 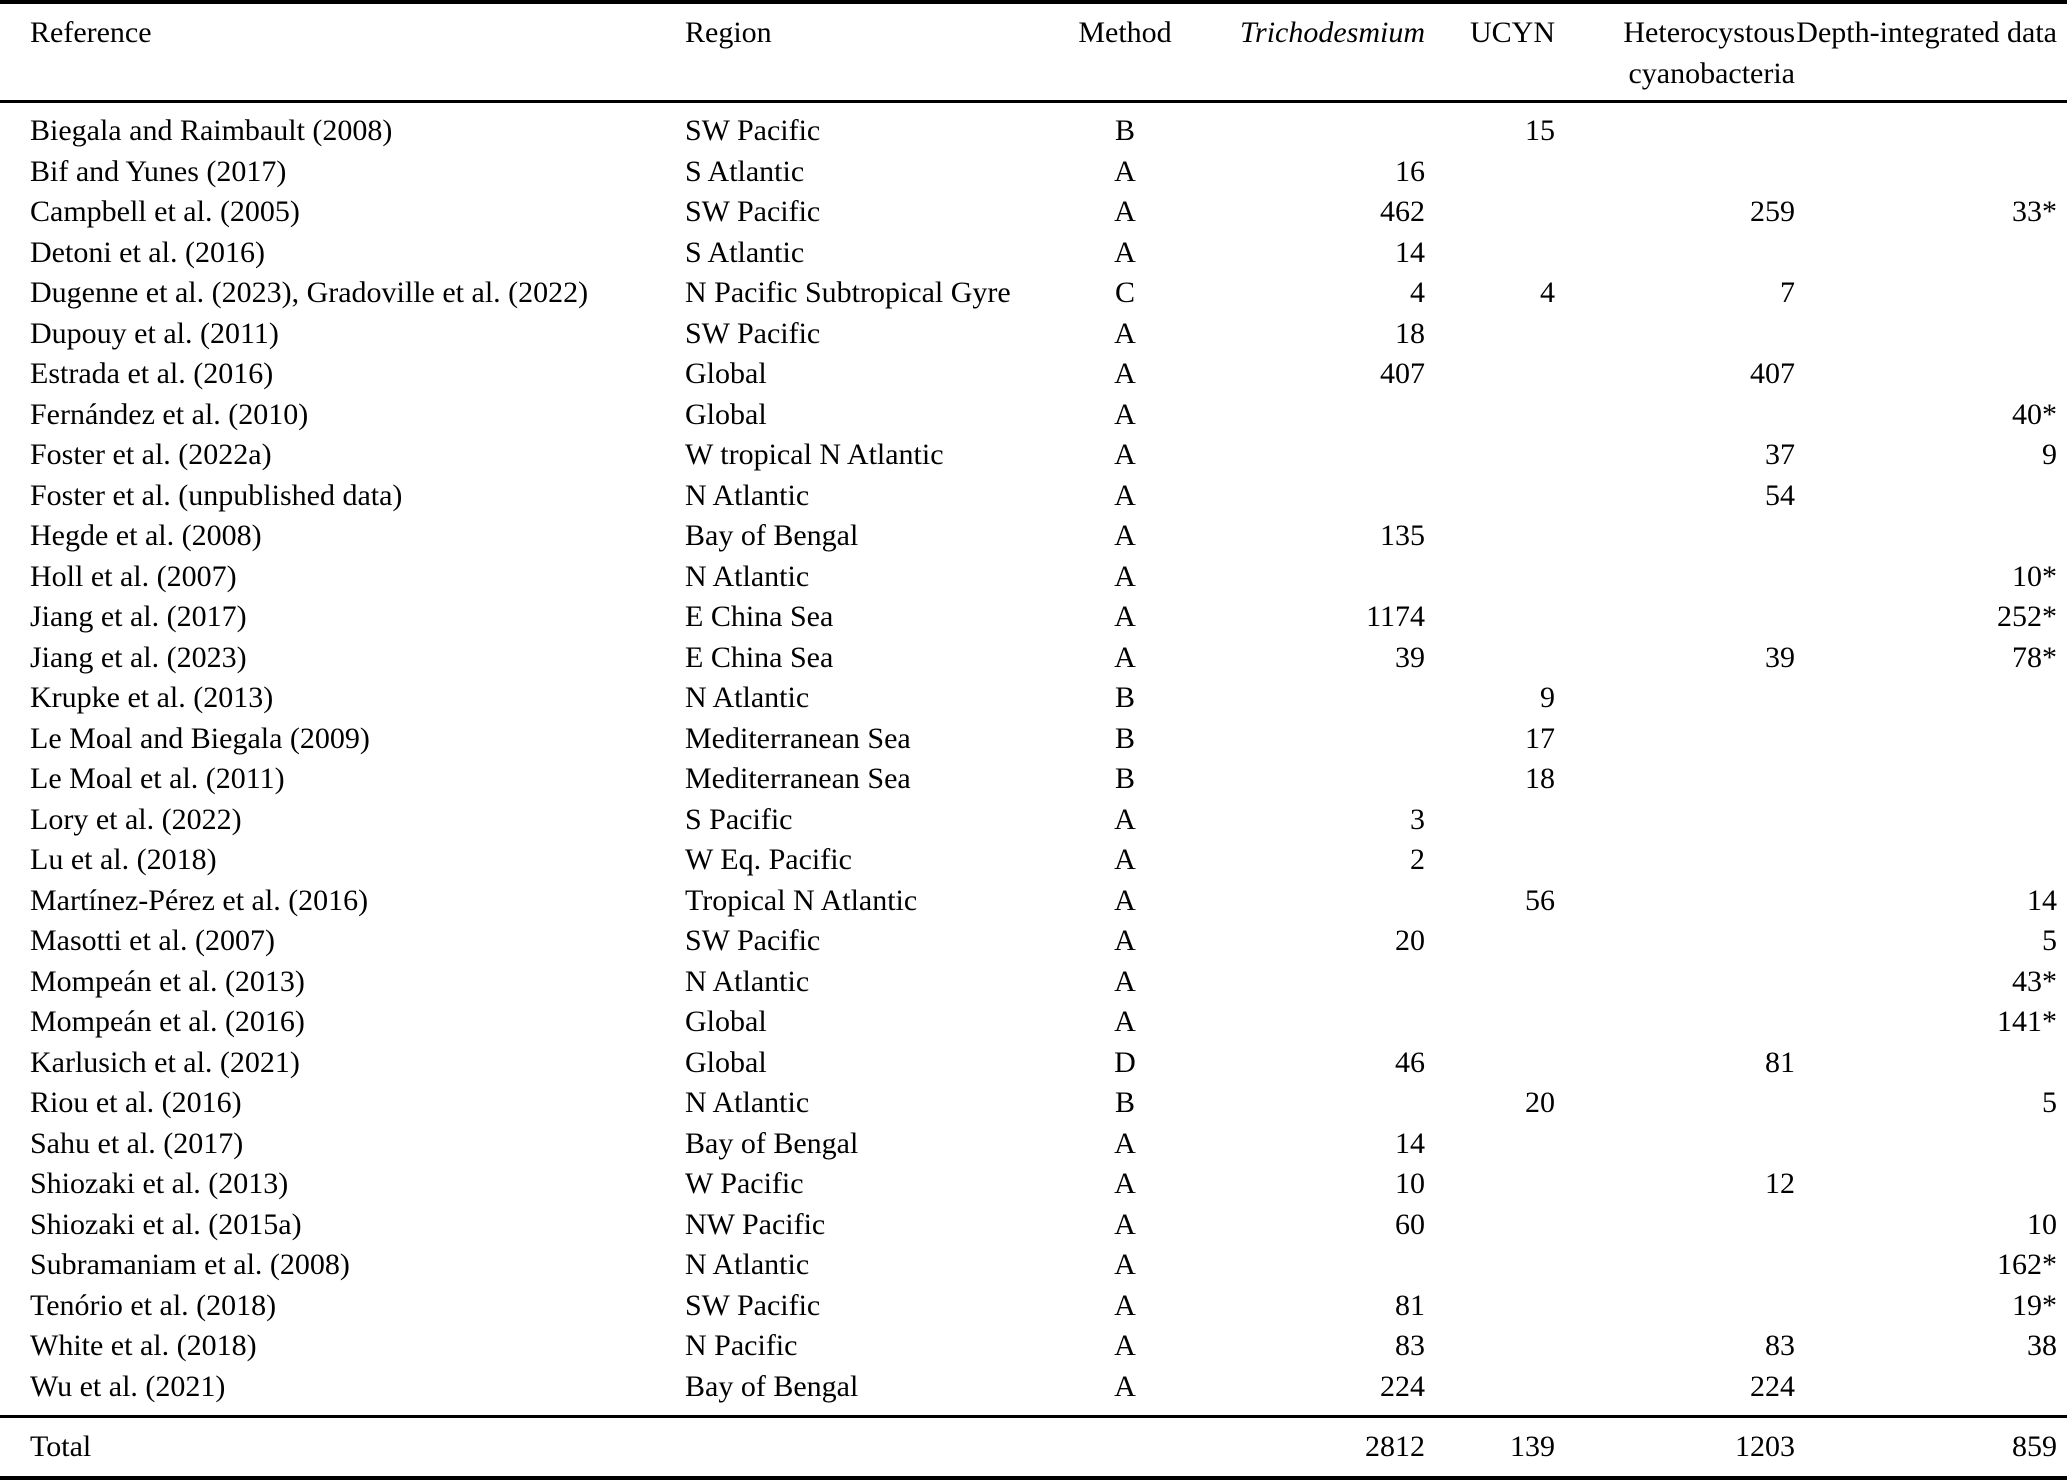 I want to click on cell-reference: Hegde et al. (2008), so click(x=146, y=535).